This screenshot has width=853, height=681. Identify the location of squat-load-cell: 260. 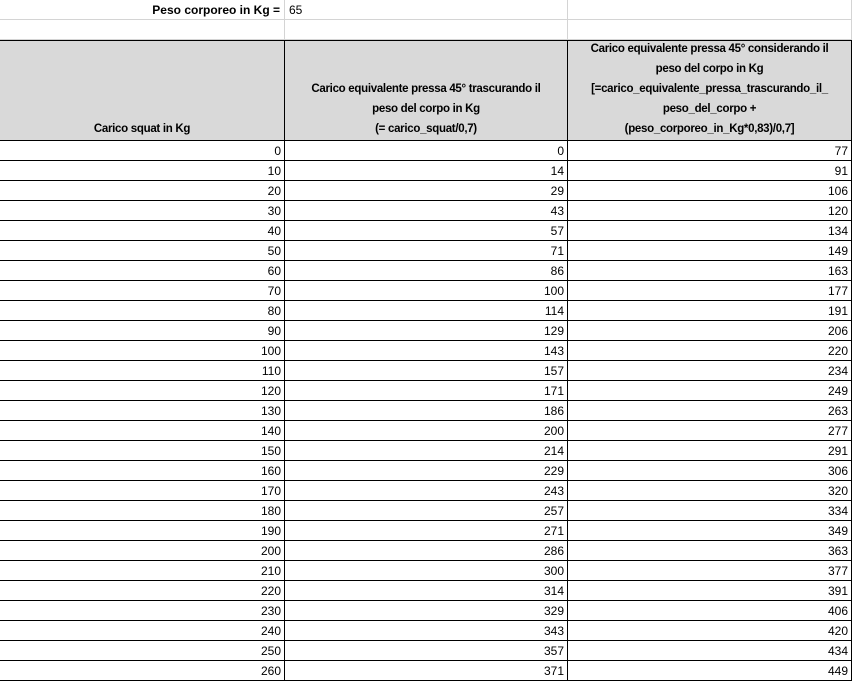
(142, 671).